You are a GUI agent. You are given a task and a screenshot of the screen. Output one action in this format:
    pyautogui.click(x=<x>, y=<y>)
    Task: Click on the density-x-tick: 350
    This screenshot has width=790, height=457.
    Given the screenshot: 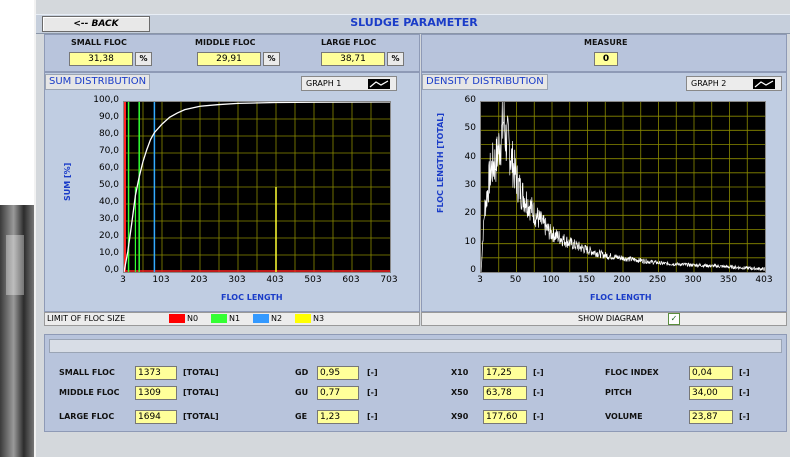 What is the action you would take?
    pyautogui.click(x=728, y=280)
    